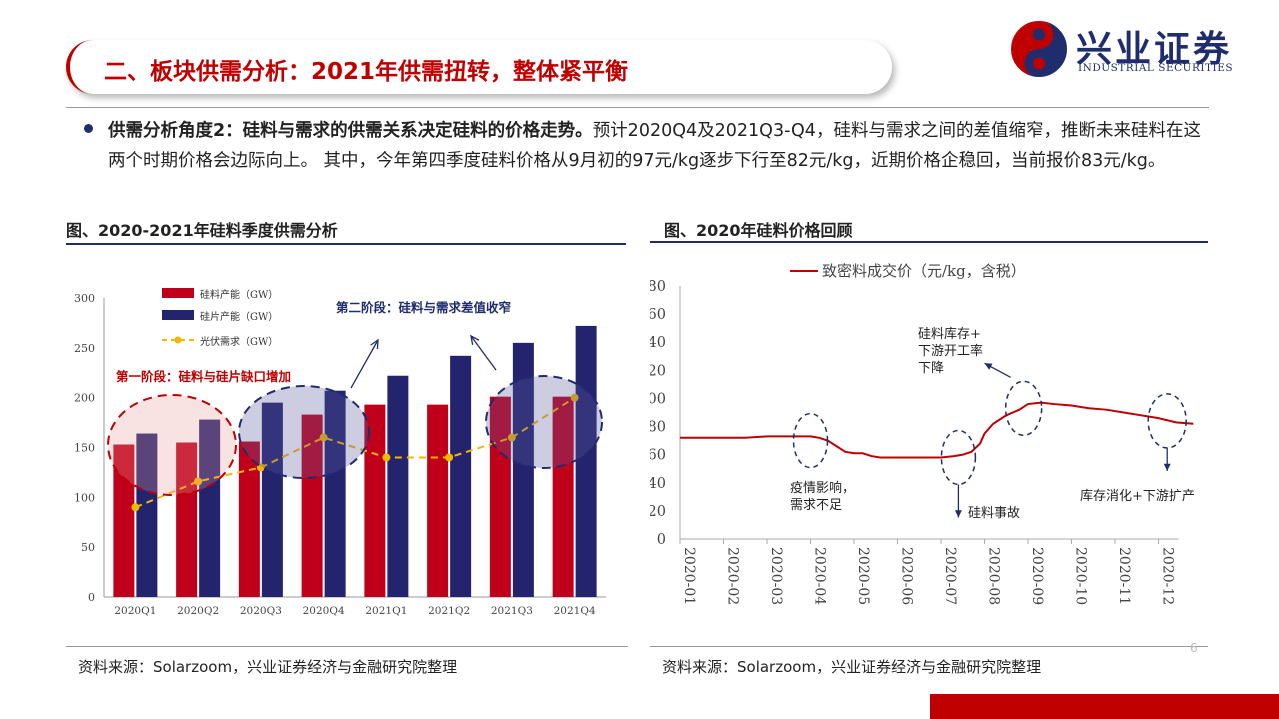  I want to click on digestion-annotation: 库存消化+下游扩产, so click(1137, 496).